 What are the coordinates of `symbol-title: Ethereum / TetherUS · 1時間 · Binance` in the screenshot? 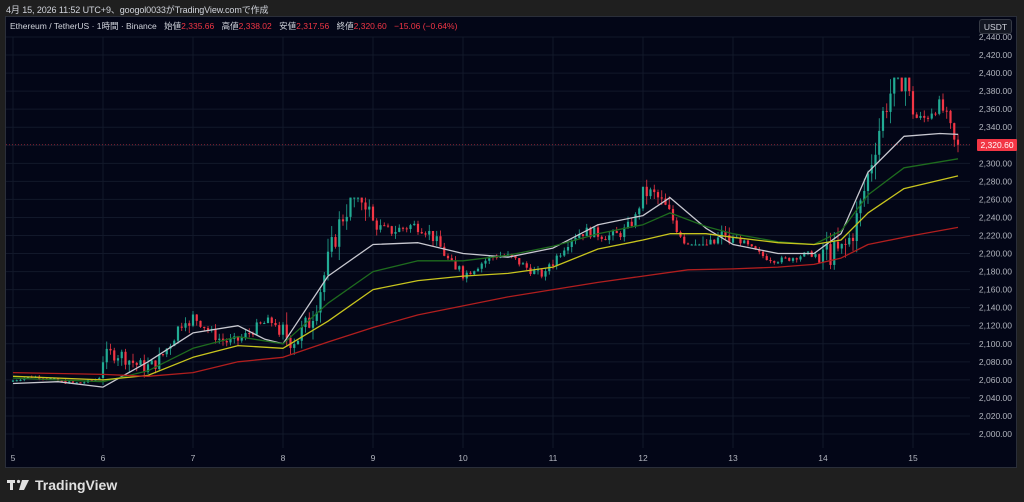 It's located at (83, 26).